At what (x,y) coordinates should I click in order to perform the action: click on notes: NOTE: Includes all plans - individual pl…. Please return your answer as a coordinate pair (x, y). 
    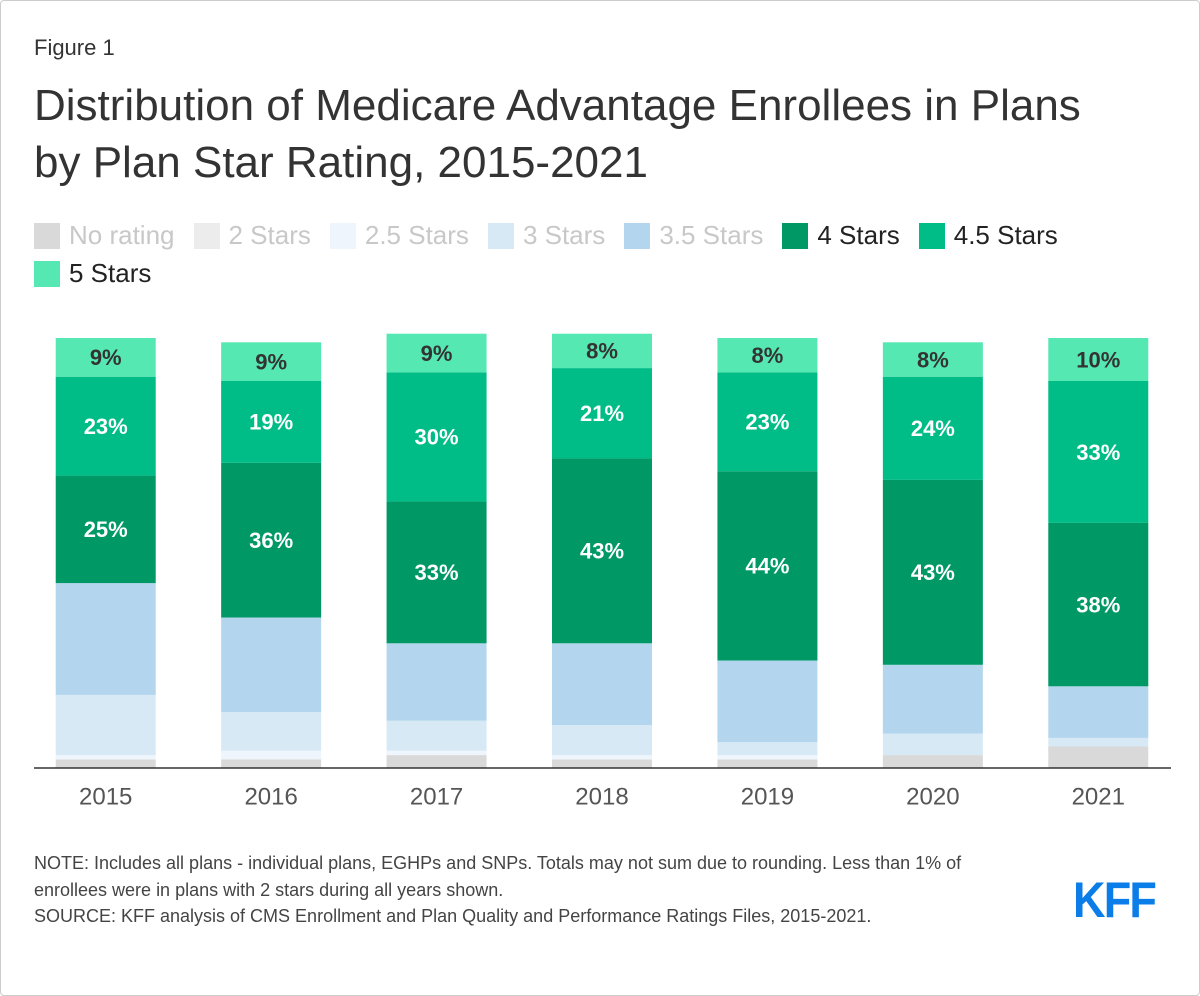
    Looking at the image, I should click on (526, 890).